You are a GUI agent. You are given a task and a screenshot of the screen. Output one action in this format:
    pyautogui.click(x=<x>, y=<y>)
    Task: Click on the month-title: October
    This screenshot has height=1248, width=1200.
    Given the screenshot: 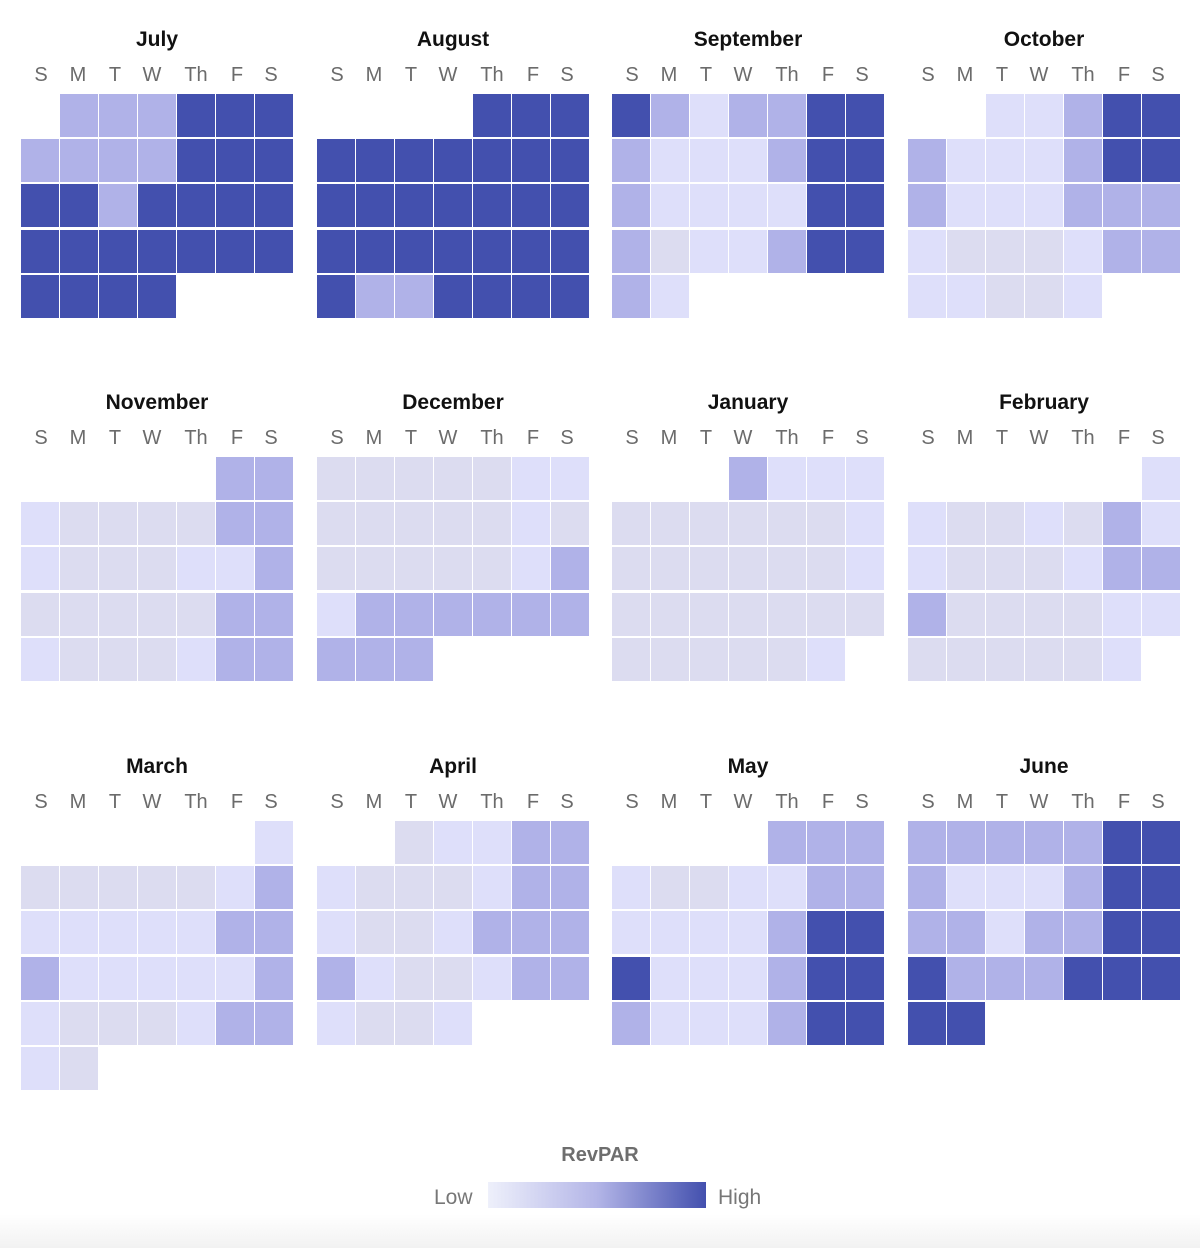 What is the action you would take?
    pyautogui.click(x=1044, y=39)
    